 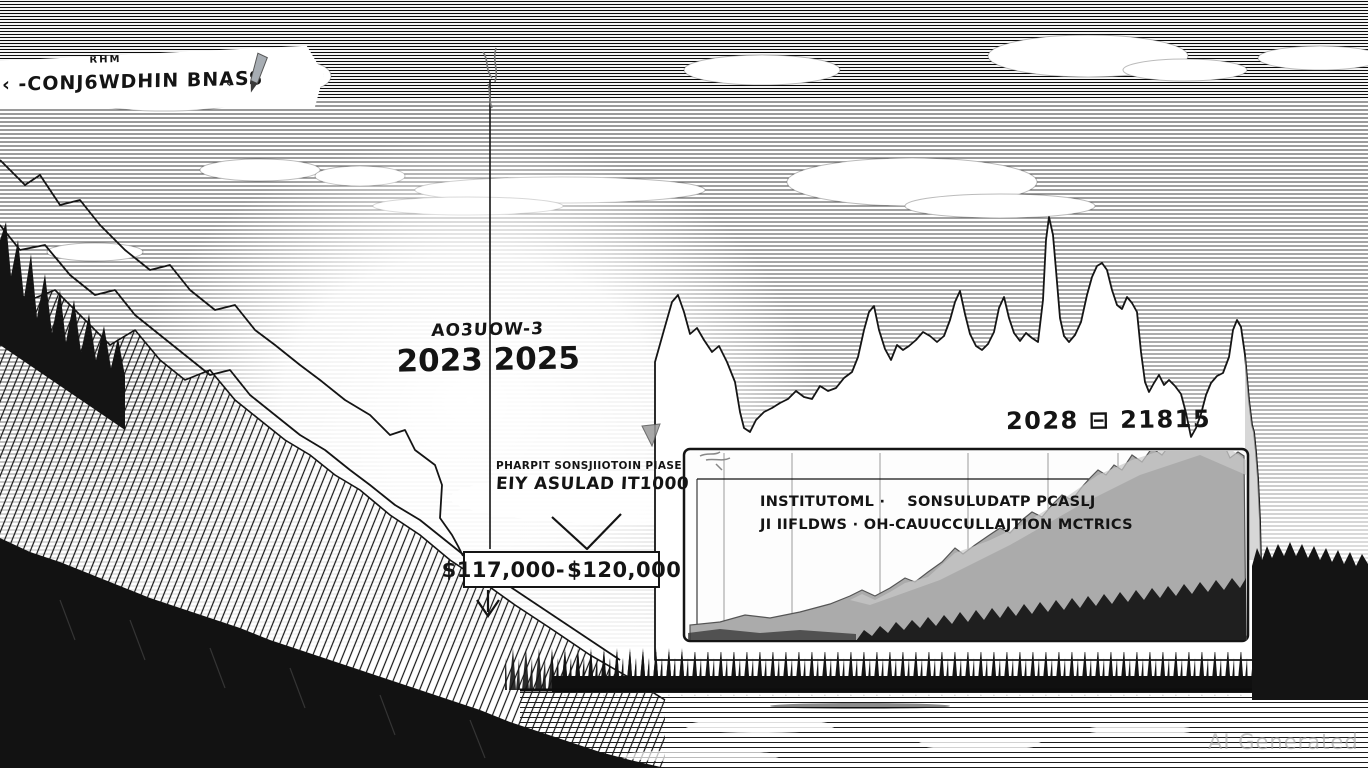 I want to click on ridge-trees, so click(x=62, y=326).